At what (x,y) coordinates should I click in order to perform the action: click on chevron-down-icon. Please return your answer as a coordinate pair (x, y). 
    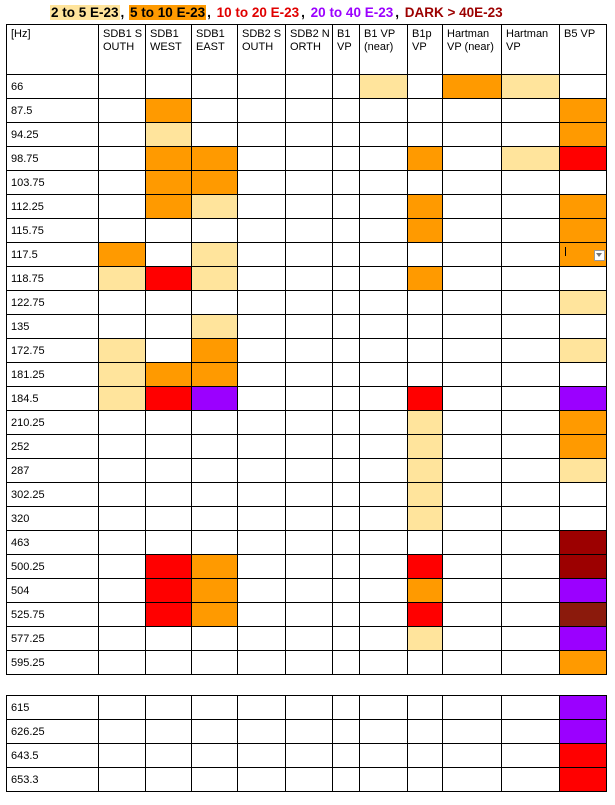
    Looking at the image, I should click on (599, 255).